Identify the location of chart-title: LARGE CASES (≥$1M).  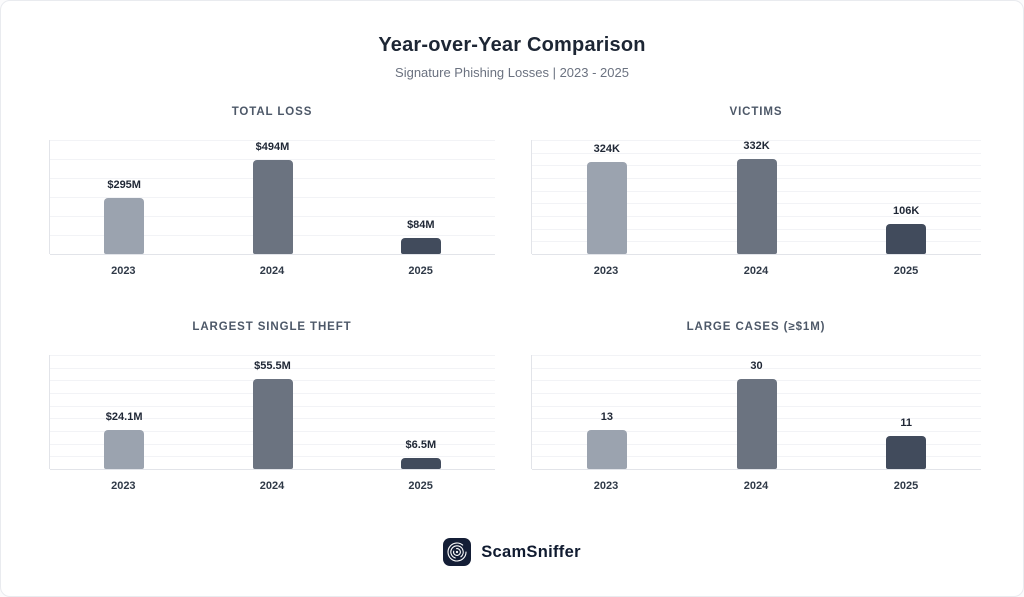
(756, 327).